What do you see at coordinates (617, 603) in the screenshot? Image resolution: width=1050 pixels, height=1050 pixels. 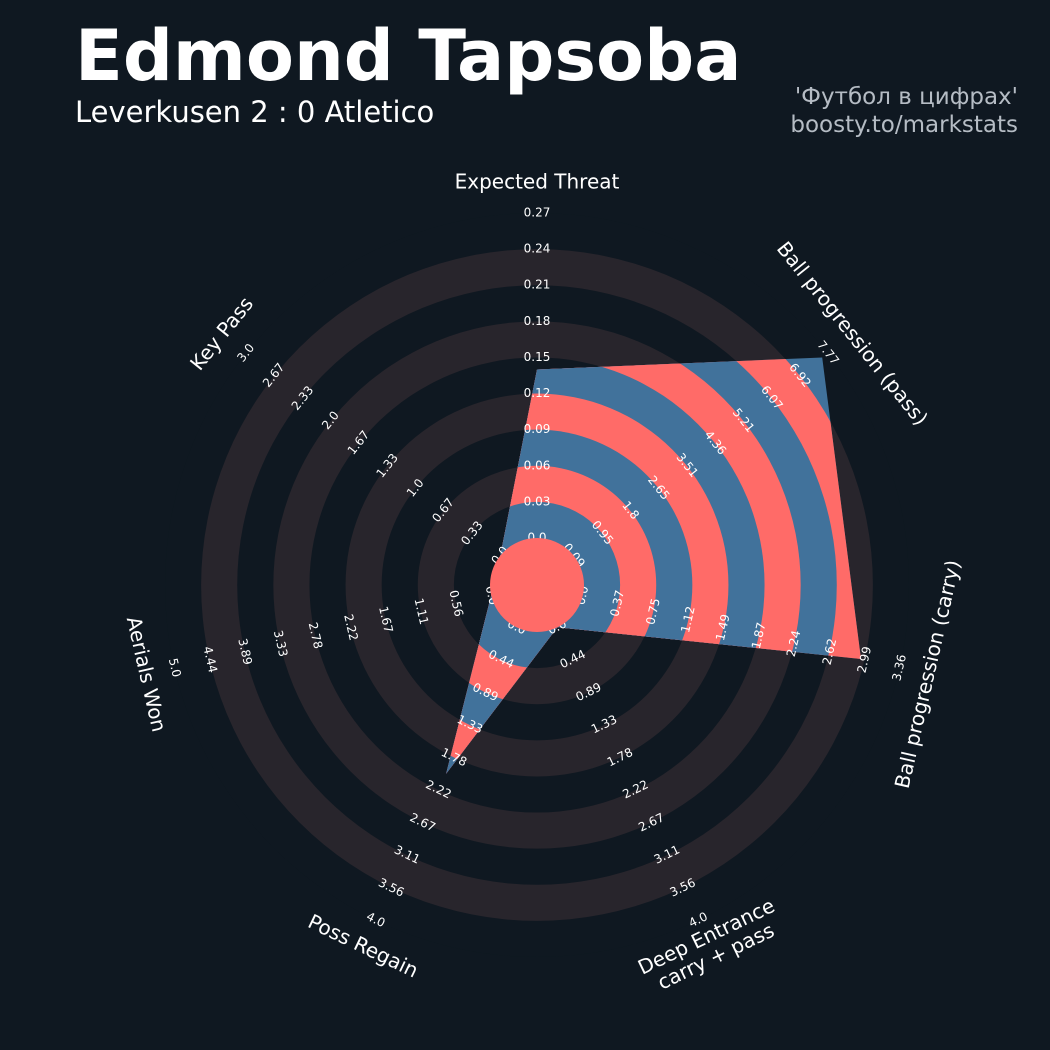 I see `tick-label: 0.37` at bounding box center [617, 603].